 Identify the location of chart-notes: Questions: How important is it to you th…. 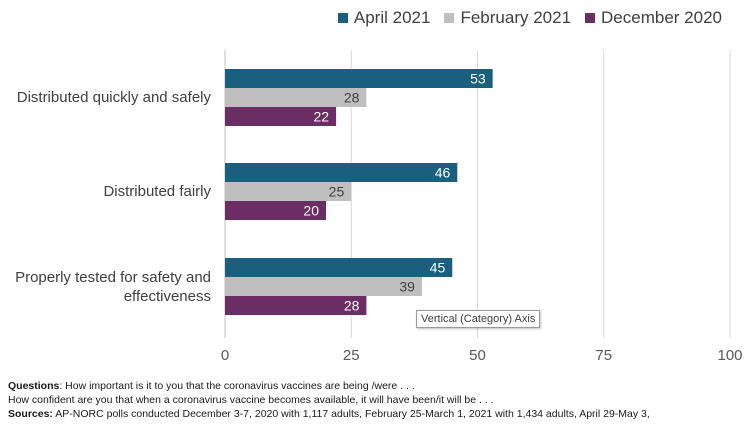
(375, 400).